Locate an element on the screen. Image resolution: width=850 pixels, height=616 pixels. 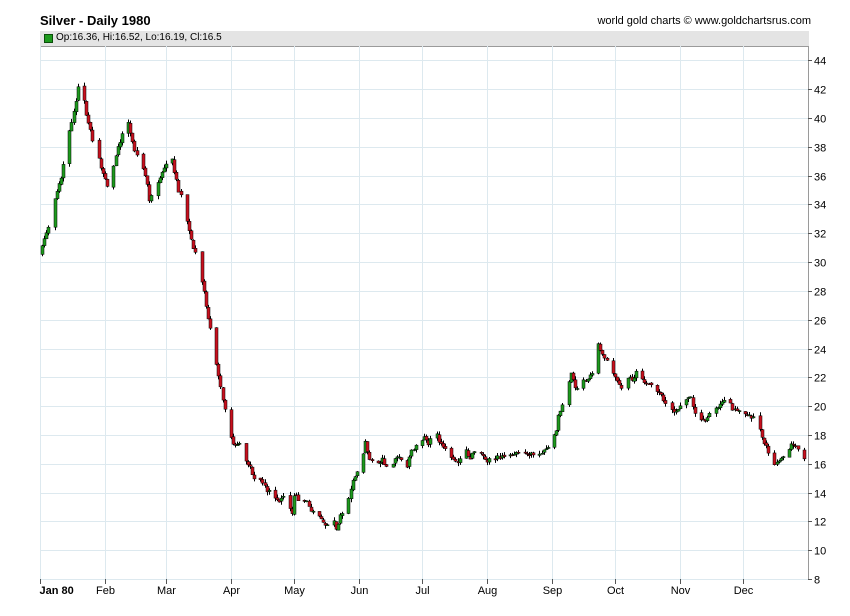
y-tick-label: 12 is located at coordinates (820, 523).